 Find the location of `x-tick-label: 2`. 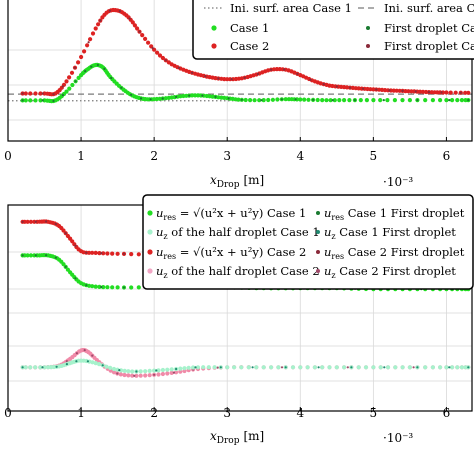

x-tick-label: 2 is located at coordinates (154, 413).